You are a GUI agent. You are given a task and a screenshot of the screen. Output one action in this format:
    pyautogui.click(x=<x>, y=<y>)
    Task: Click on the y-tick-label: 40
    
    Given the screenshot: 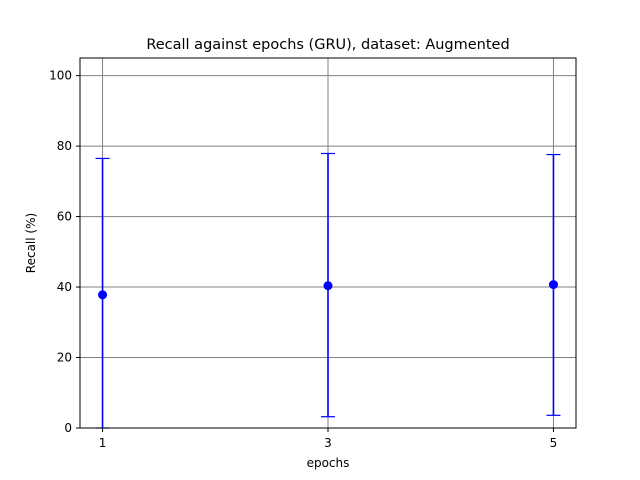 What is the action you would take?
    pyautogui.click(x=64, y=287)
    